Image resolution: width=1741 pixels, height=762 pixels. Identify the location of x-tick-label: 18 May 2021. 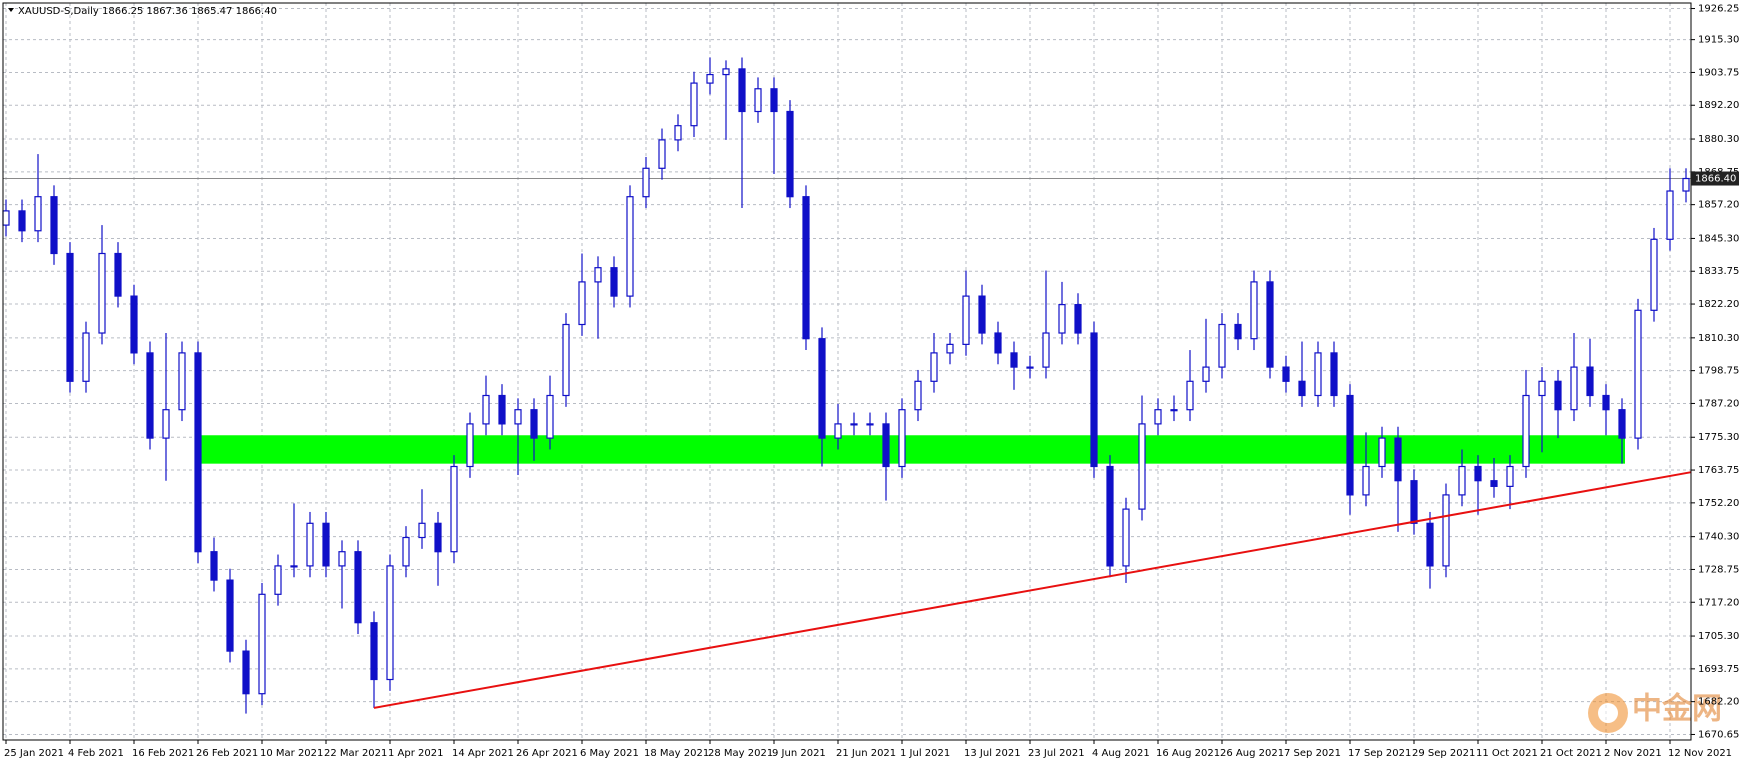
(676, 753).